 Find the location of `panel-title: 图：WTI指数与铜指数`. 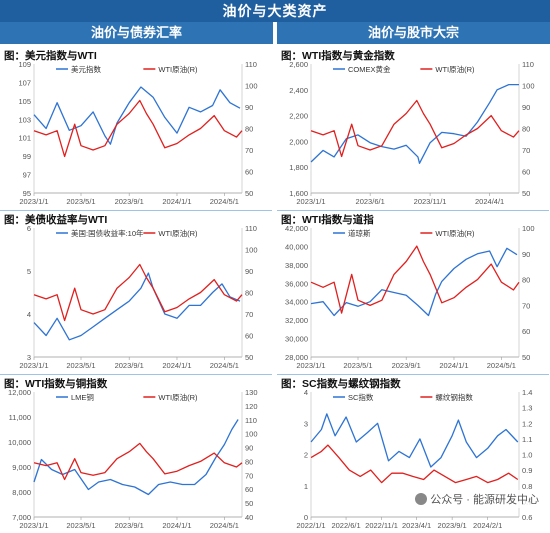

panel-title: 图：WTI指数与铜指数 is located at coordinates (56, 384).